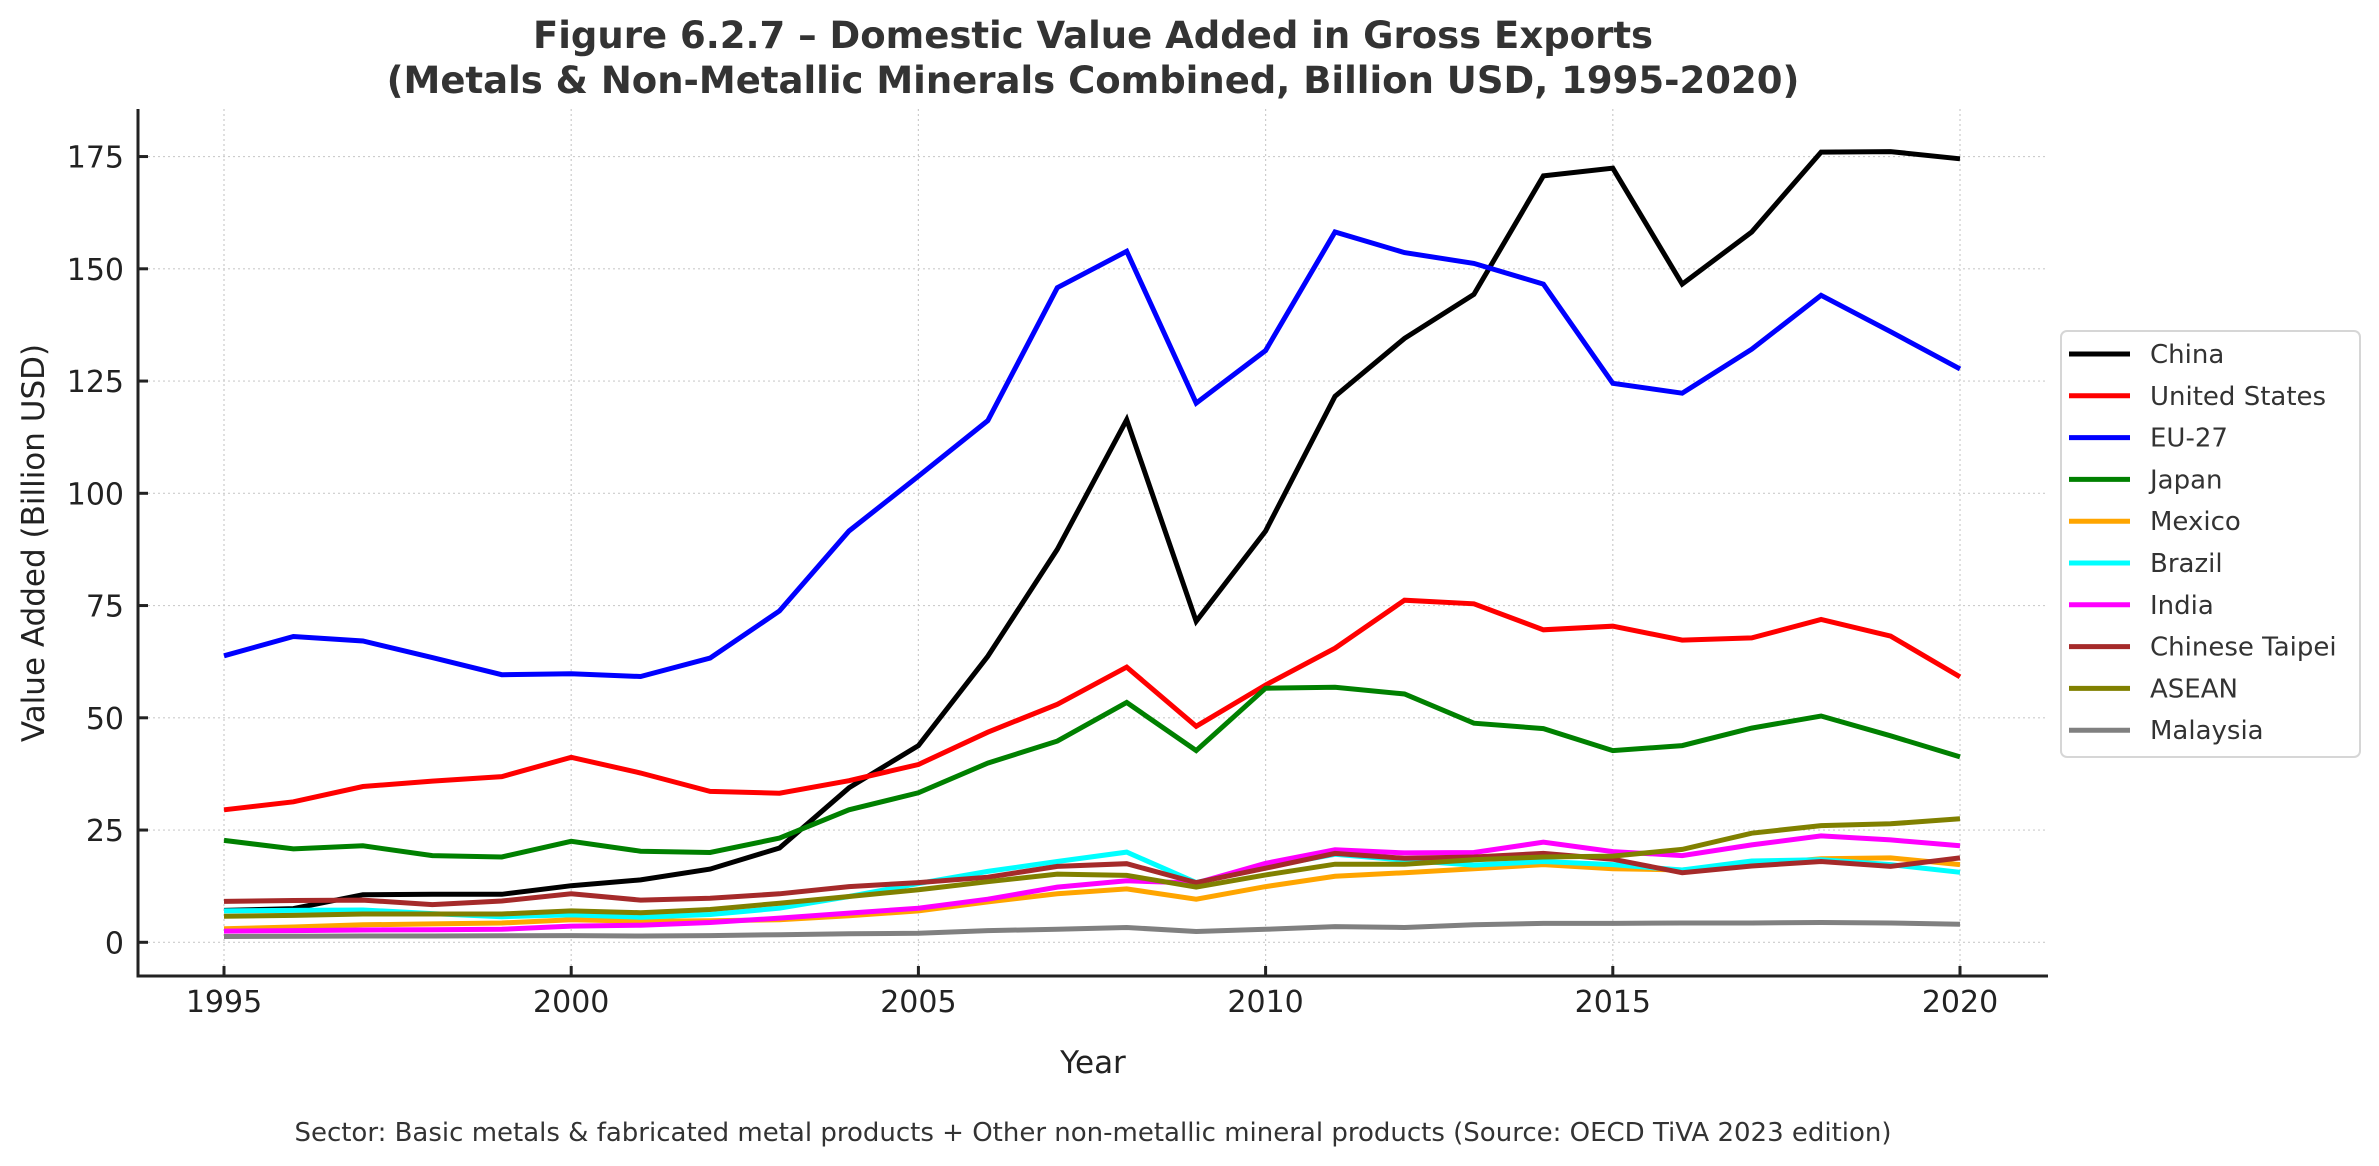  What do you see at coordinates (105, 607) in the screenshot?
I see `y-tick-label: 75` at bounding box center [105, 607].